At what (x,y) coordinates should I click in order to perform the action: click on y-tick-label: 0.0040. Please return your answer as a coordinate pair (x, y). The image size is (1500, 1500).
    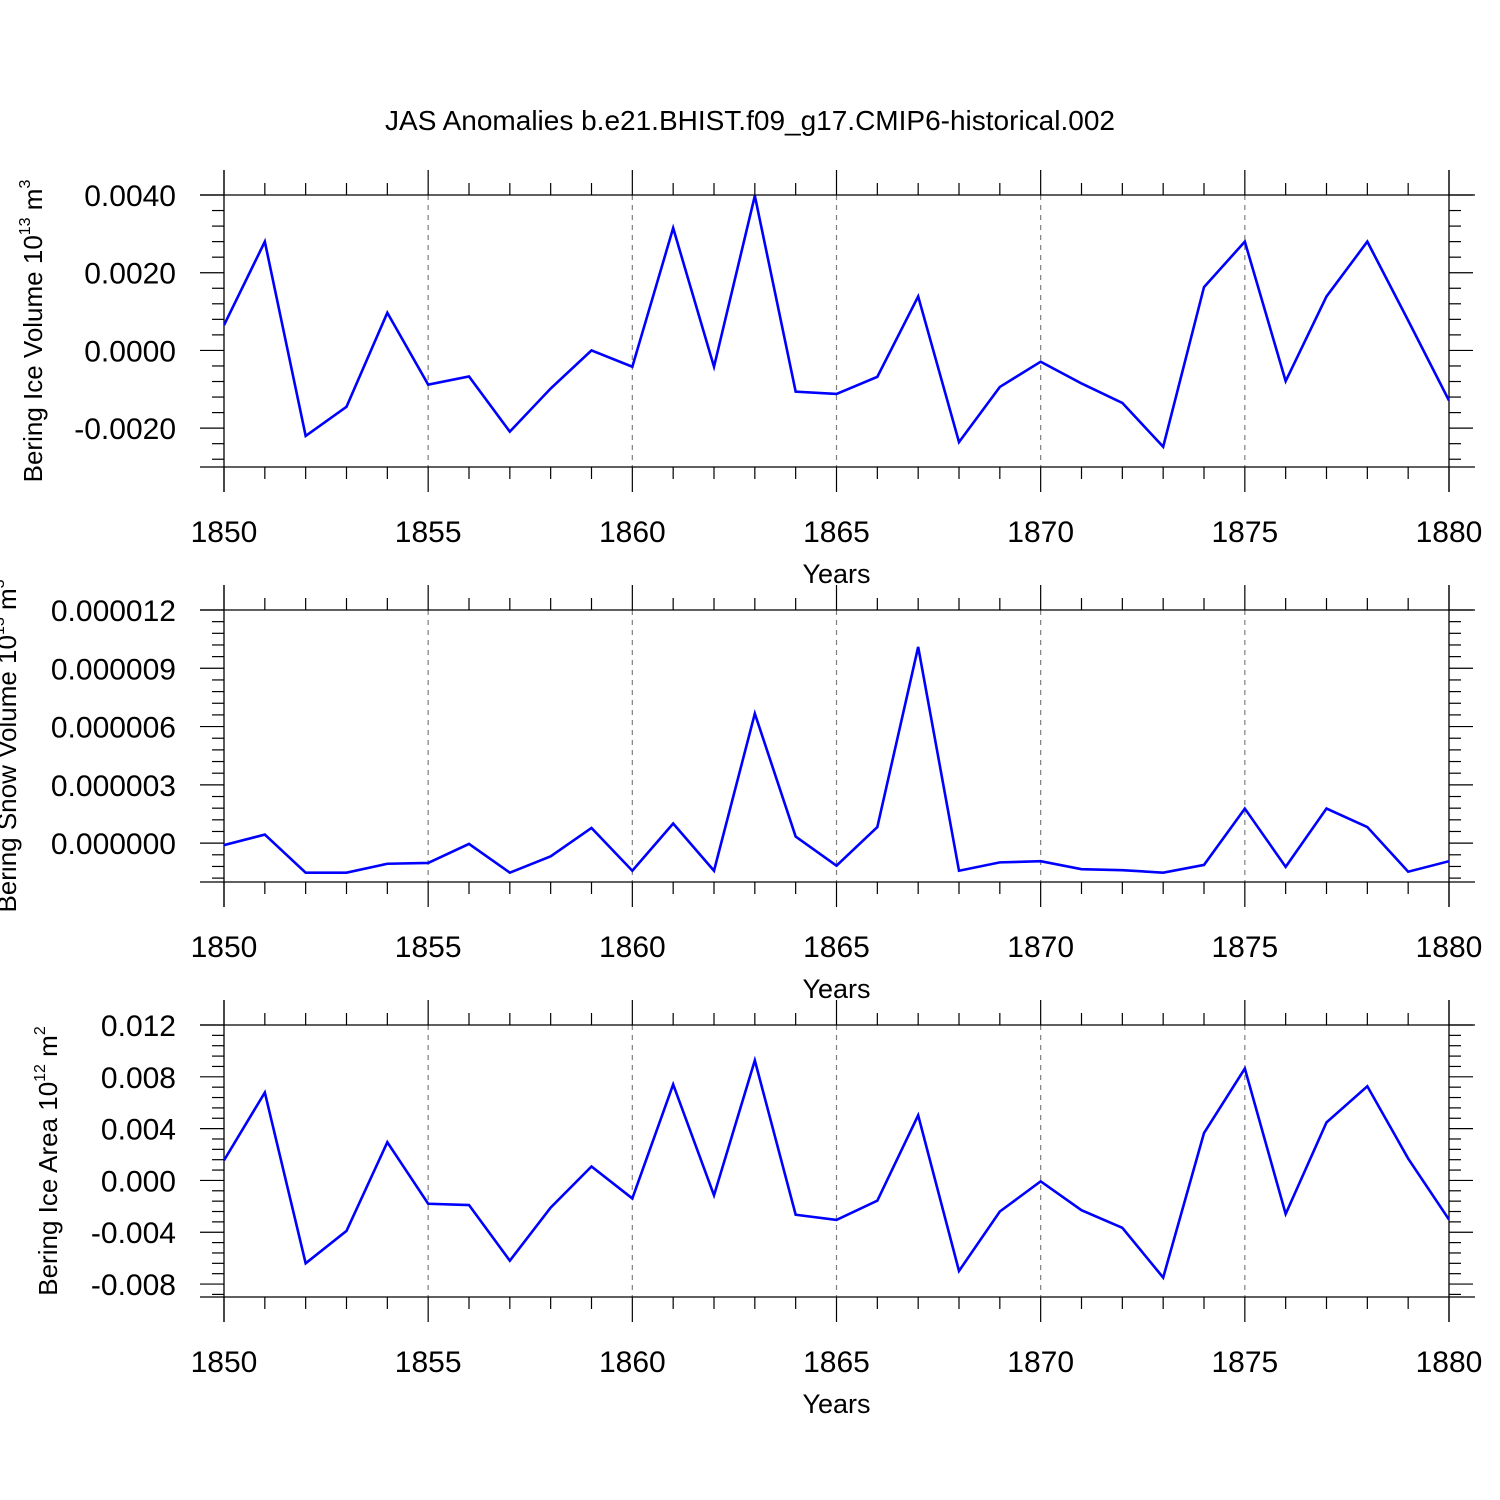
    Looking at the image, I should click on (130, 196).